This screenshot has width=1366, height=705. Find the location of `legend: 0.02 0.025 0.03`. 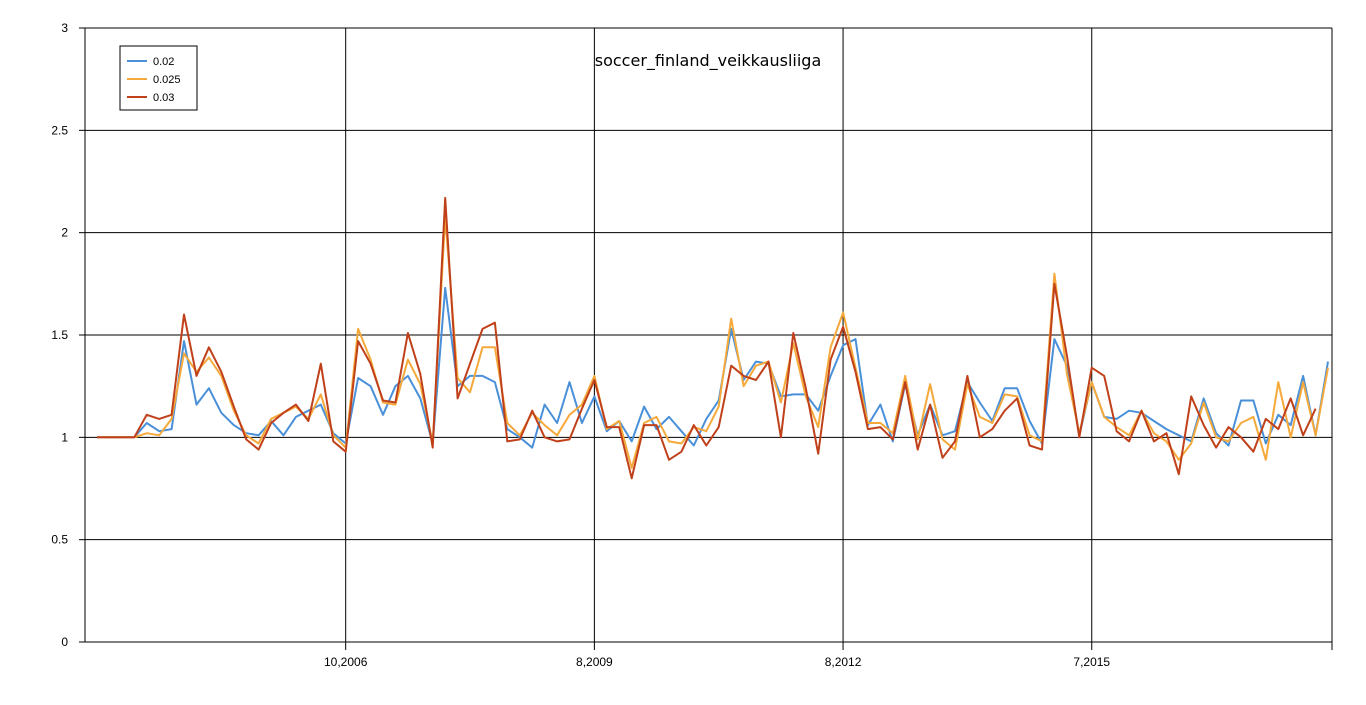

legend: 0.02 0.025 0.03 is located at coordinates (158, 78).